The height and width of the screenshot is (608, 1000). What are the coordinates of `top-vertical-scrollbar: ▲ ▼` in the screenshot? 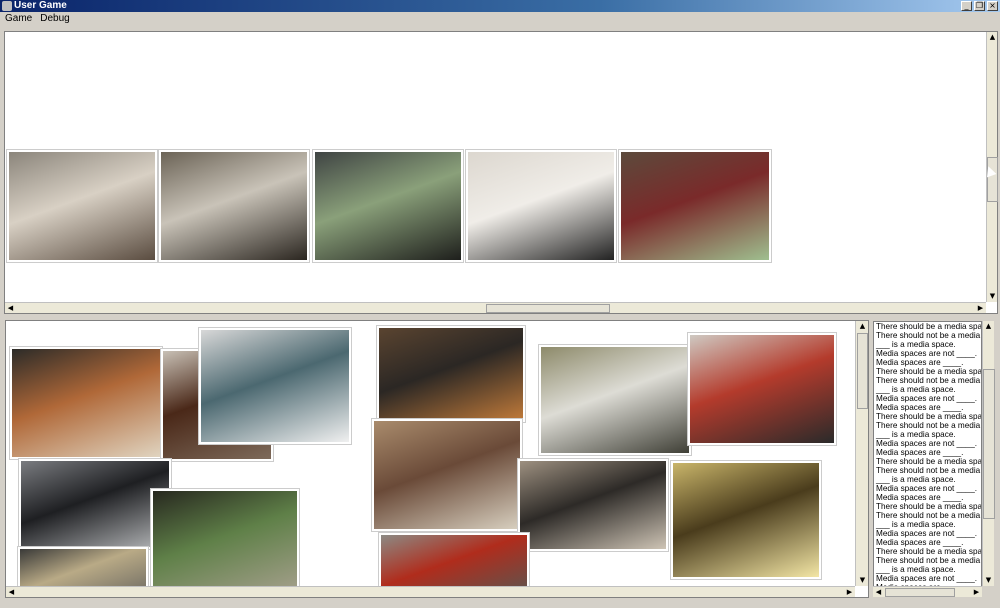 It's located at (992, 167).